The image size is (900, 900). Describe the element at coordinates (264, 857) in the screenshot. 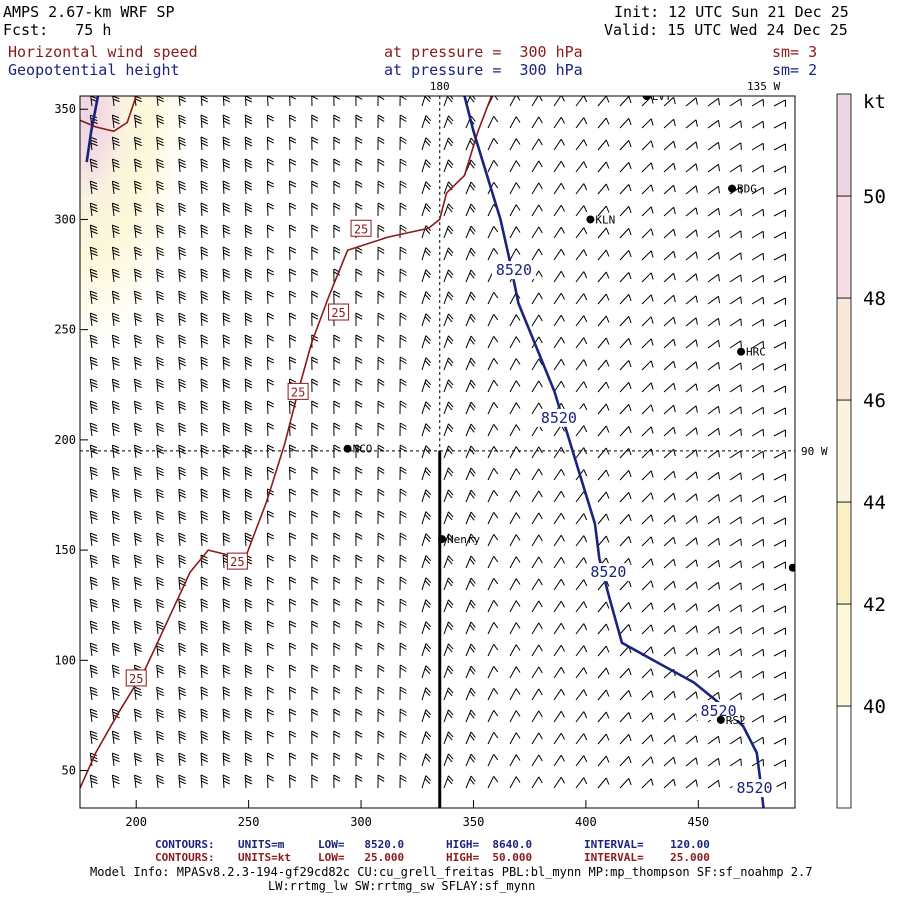

I see `footer-wind-units: UNITS=kt` at that location.